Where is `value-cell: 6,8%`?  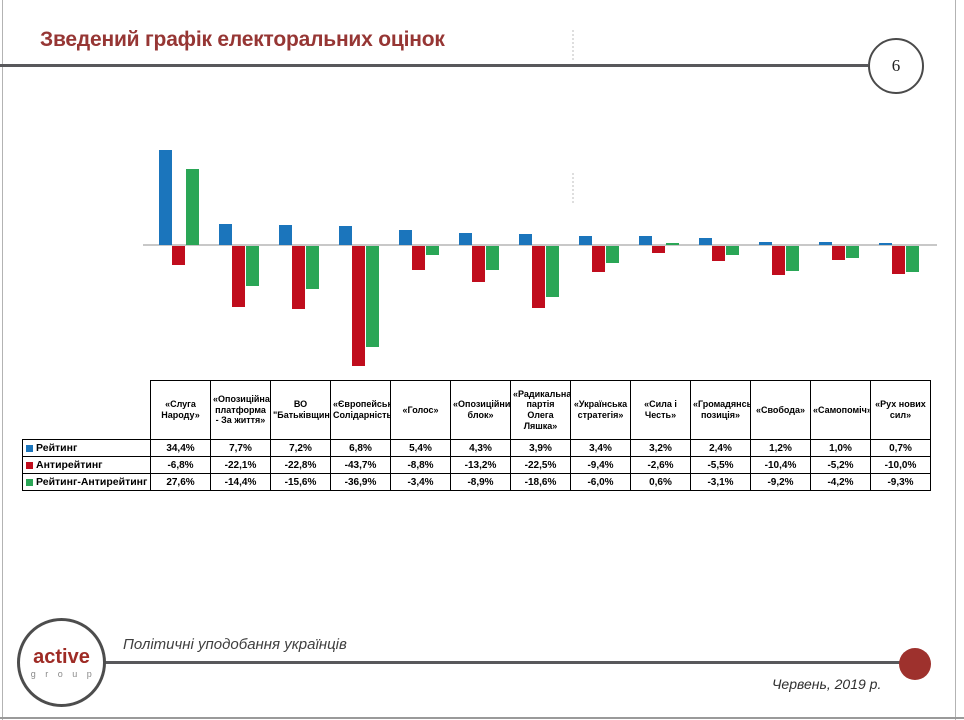
value-cell: 6,8% is located at coordinates (360, 448).